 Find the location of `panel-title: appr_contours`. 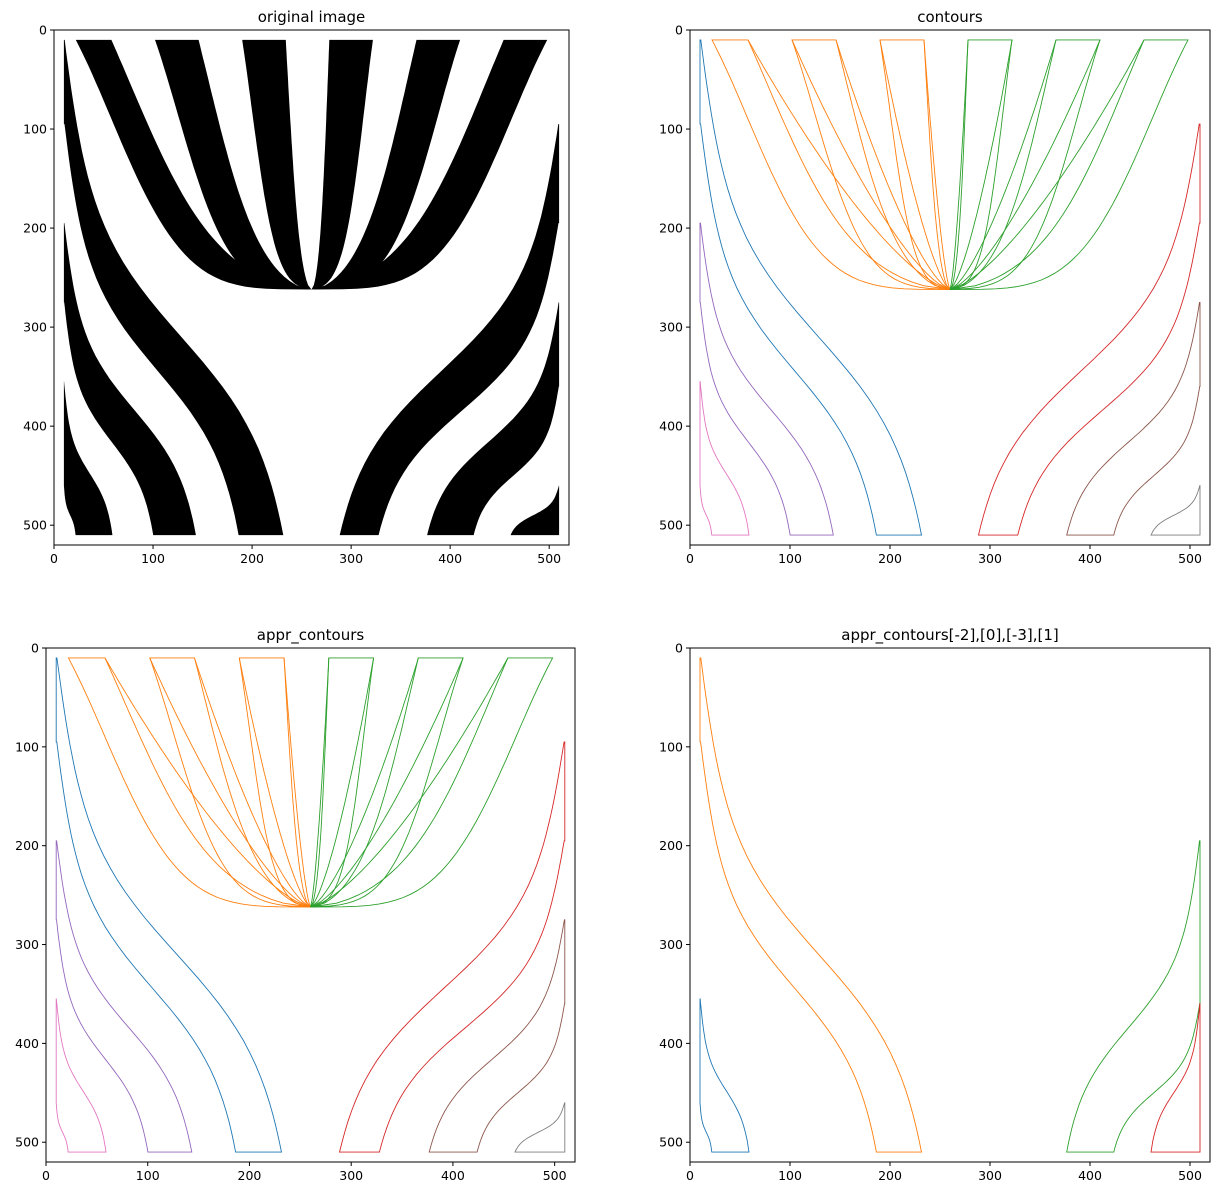

panel-title: appr_contours is located at coordinates (311, 635).